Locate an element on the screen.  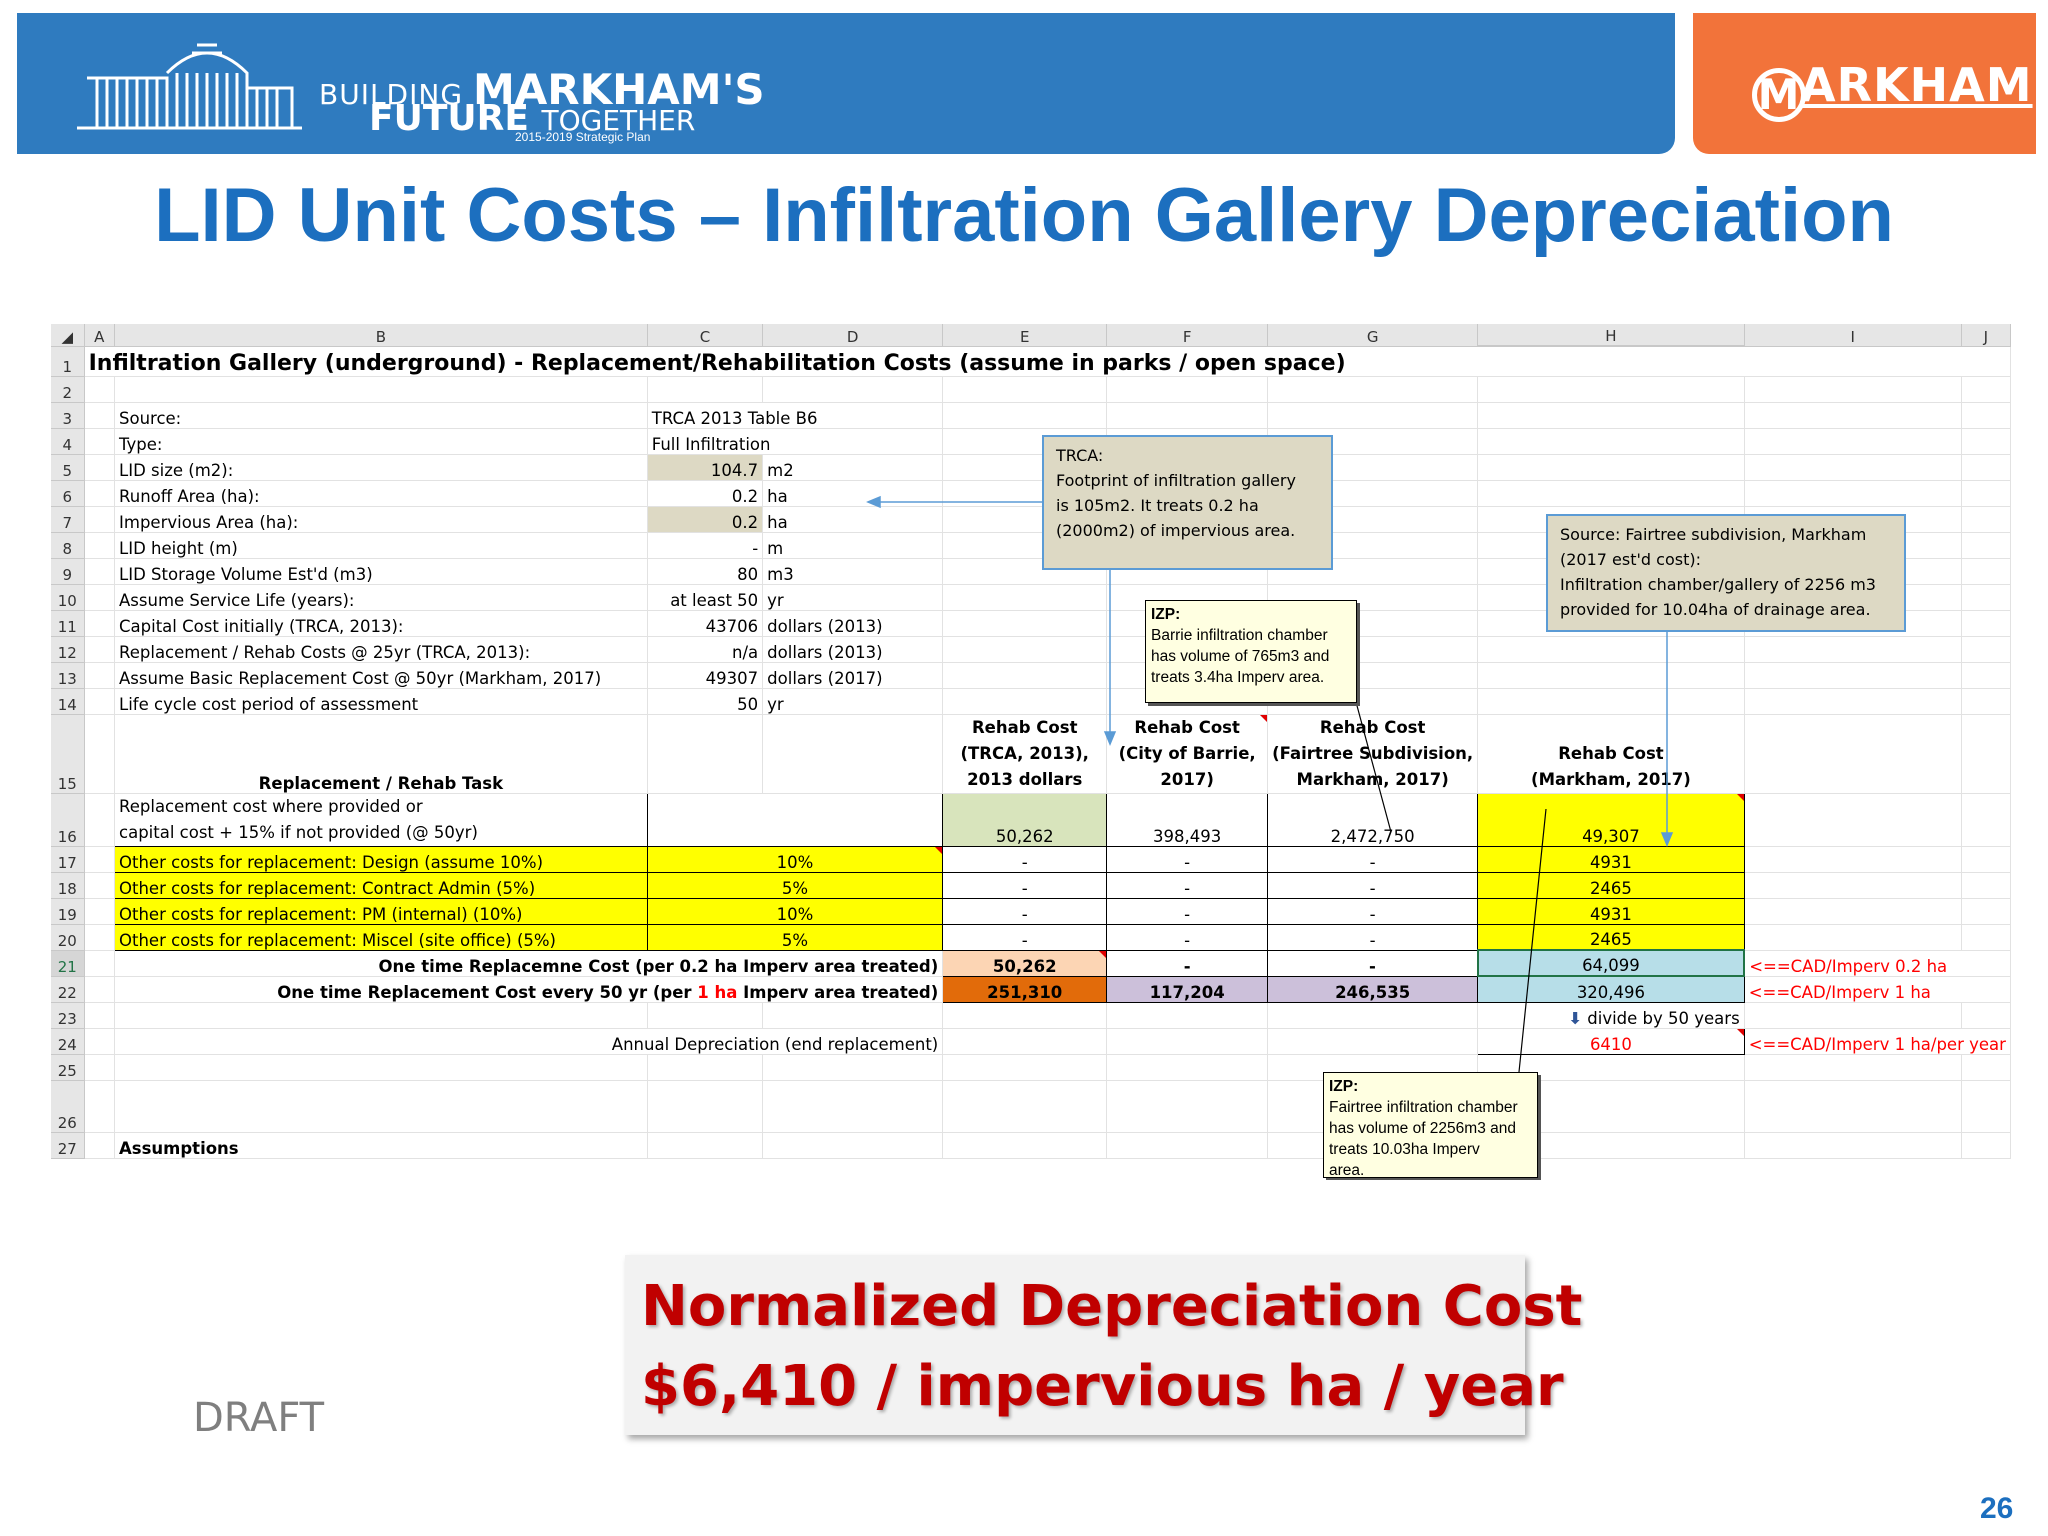
cell-label: Assumptions is located at coordinates (381, 1145).